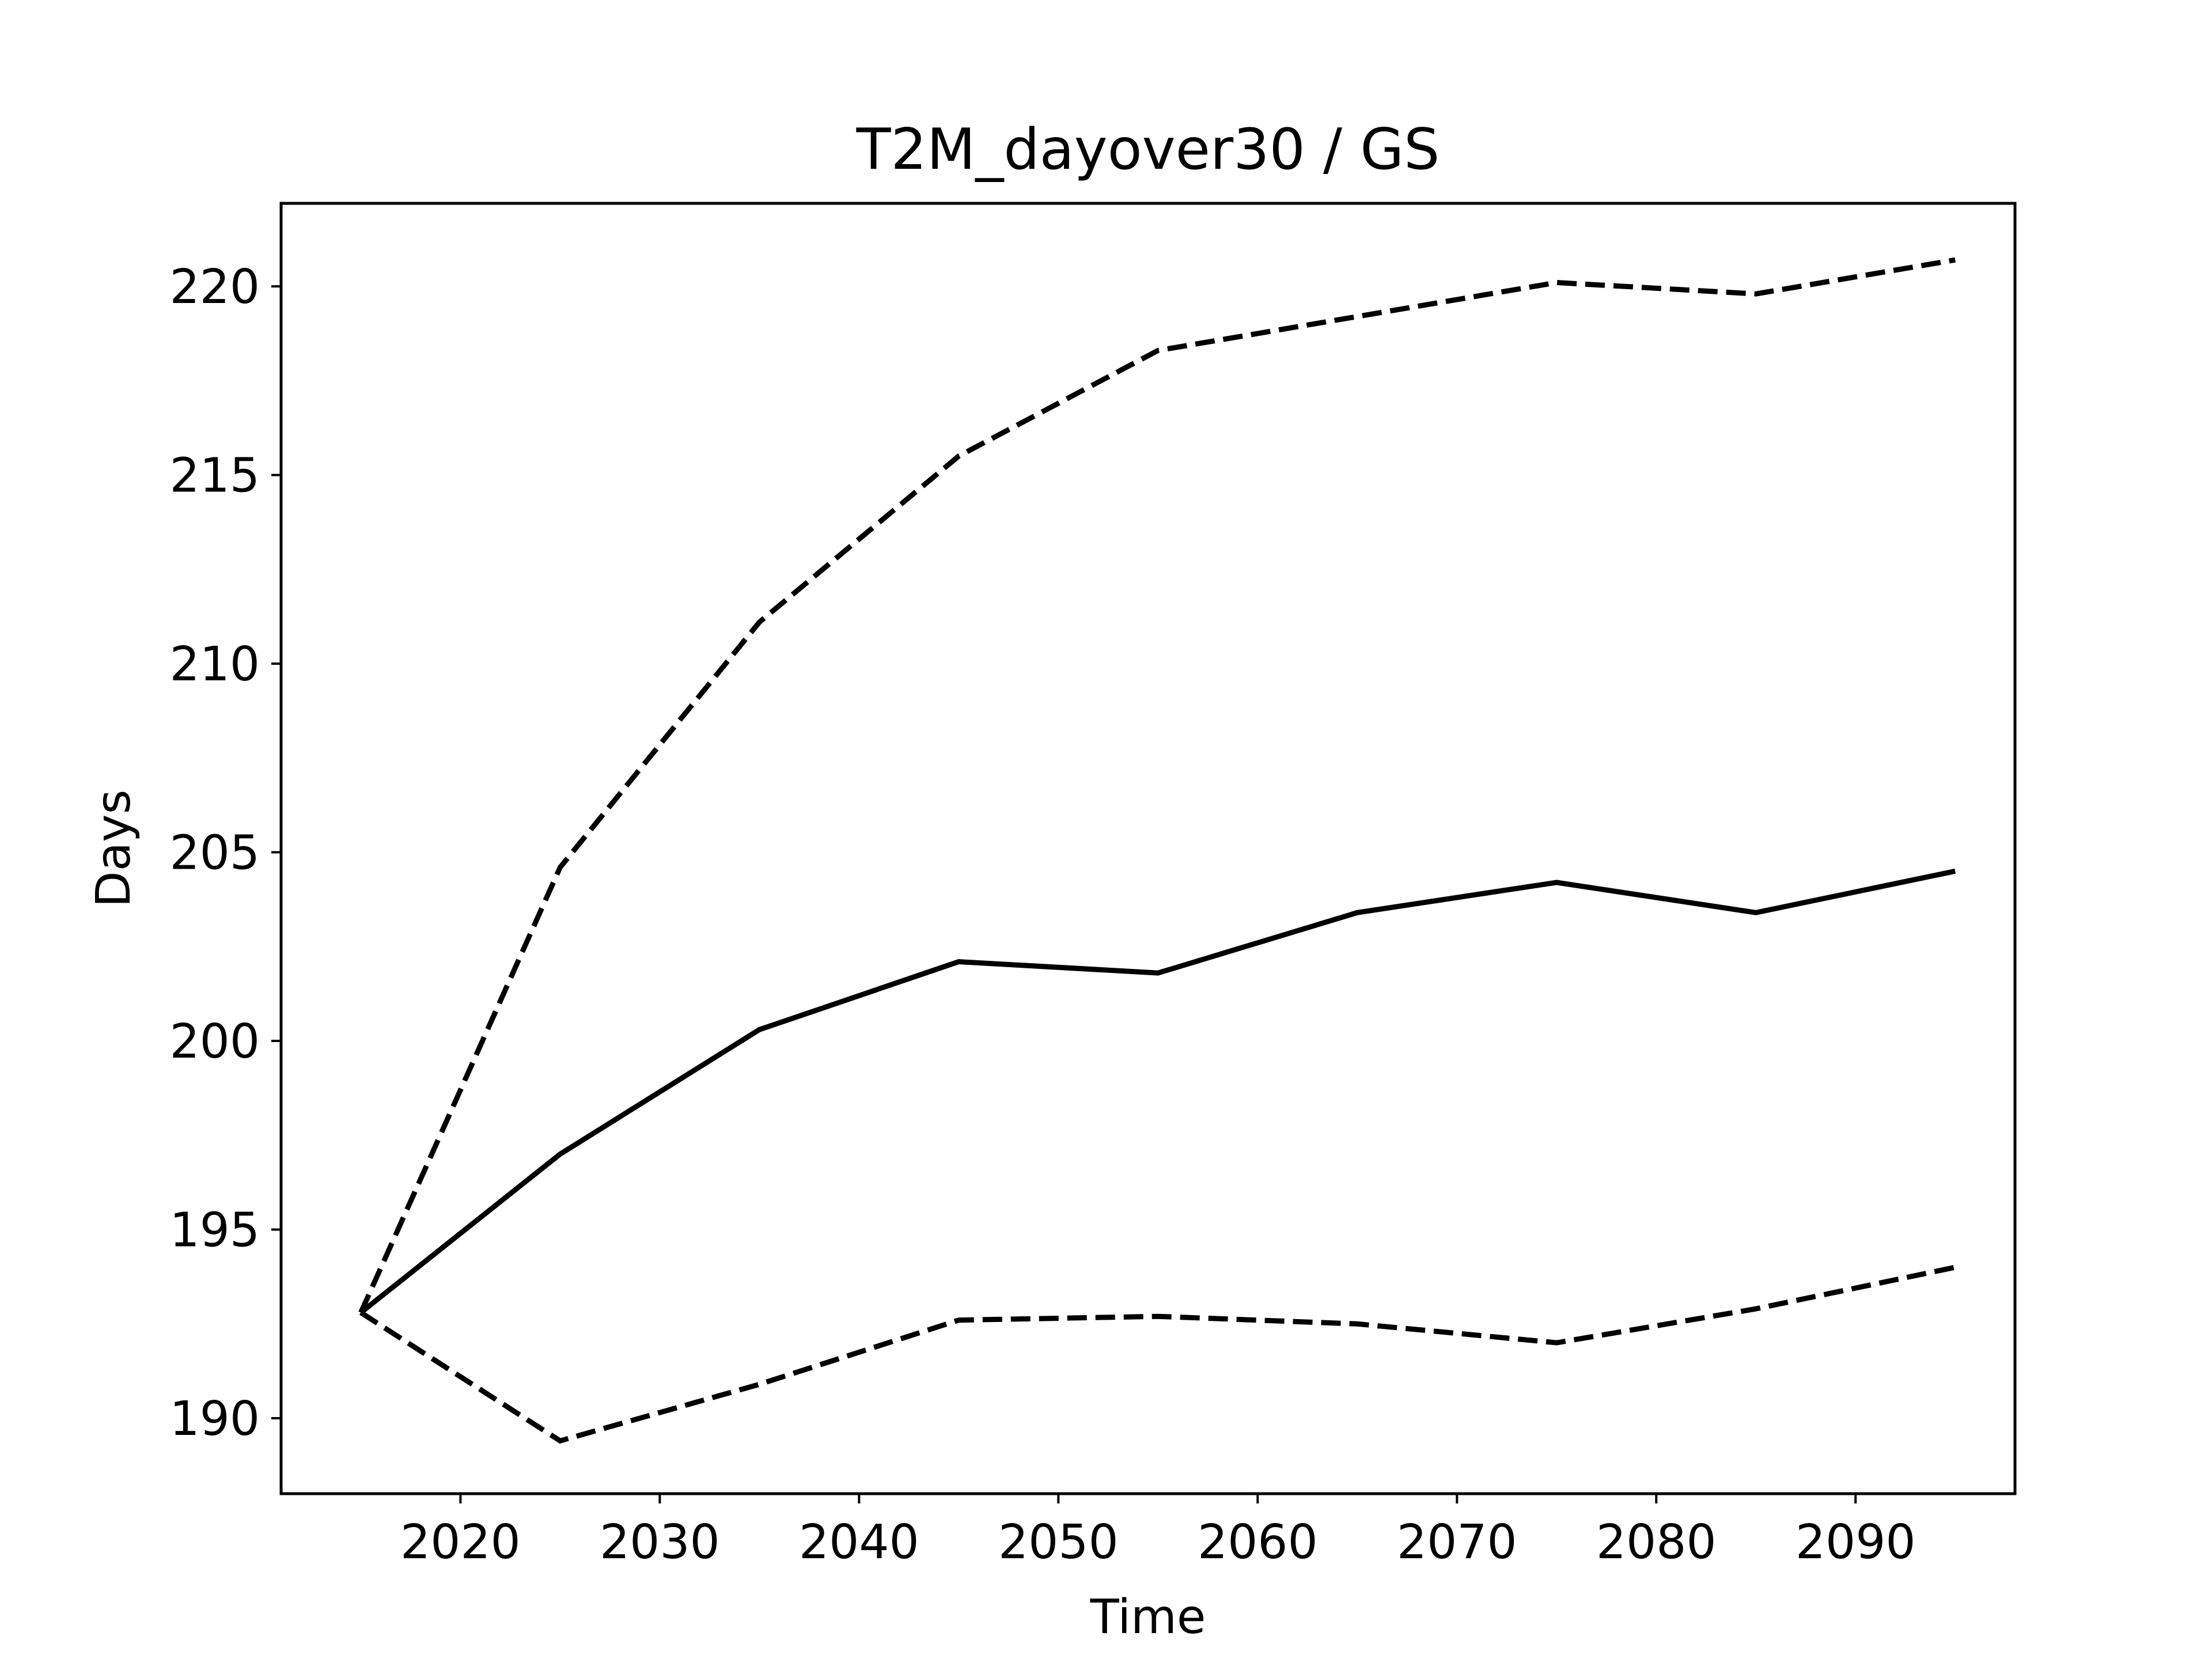  What do you see at coordinates (214, 287) in the screenshot?
I see `y-tick-label: 220` at bounding box center [214, 287].